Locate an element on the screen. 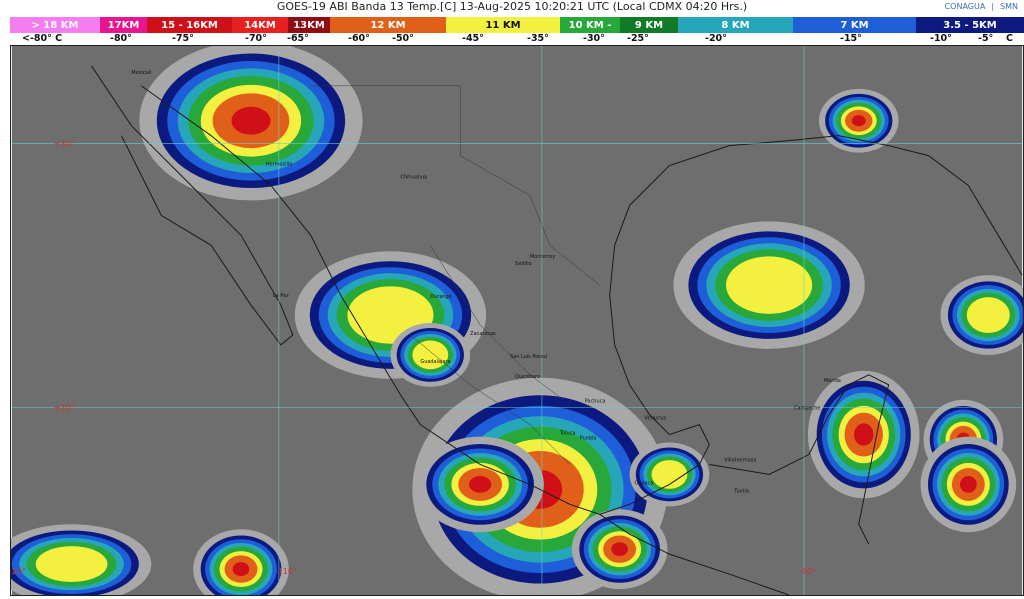 This screenshot has height=599, width=1024. city-label: Campeche is located at coordinates (807, 409).